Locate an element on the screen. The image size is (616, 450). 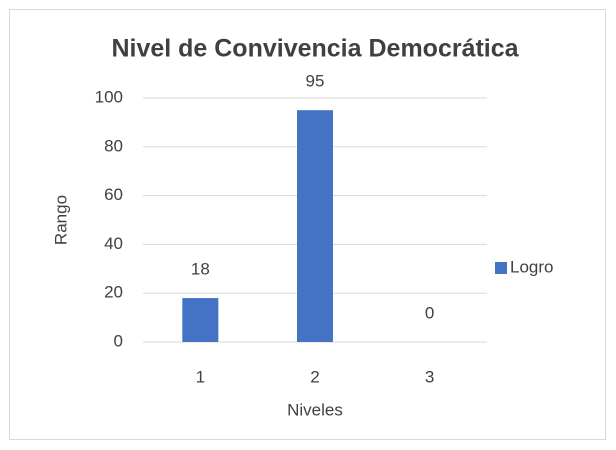
x-tick-label: 2 is located at coordinates (314, 376).